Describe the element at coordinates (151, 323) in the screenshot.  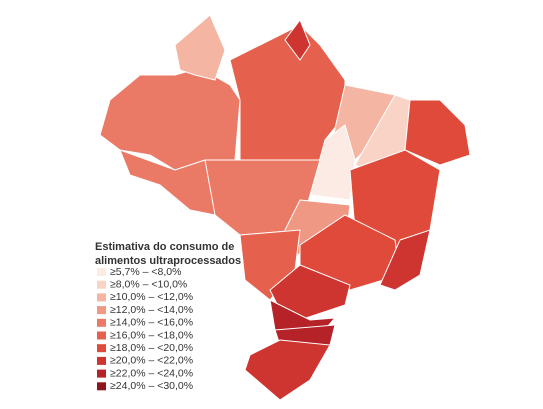
I see `legend-label: ≥14,0% – <16,0%` at that location.